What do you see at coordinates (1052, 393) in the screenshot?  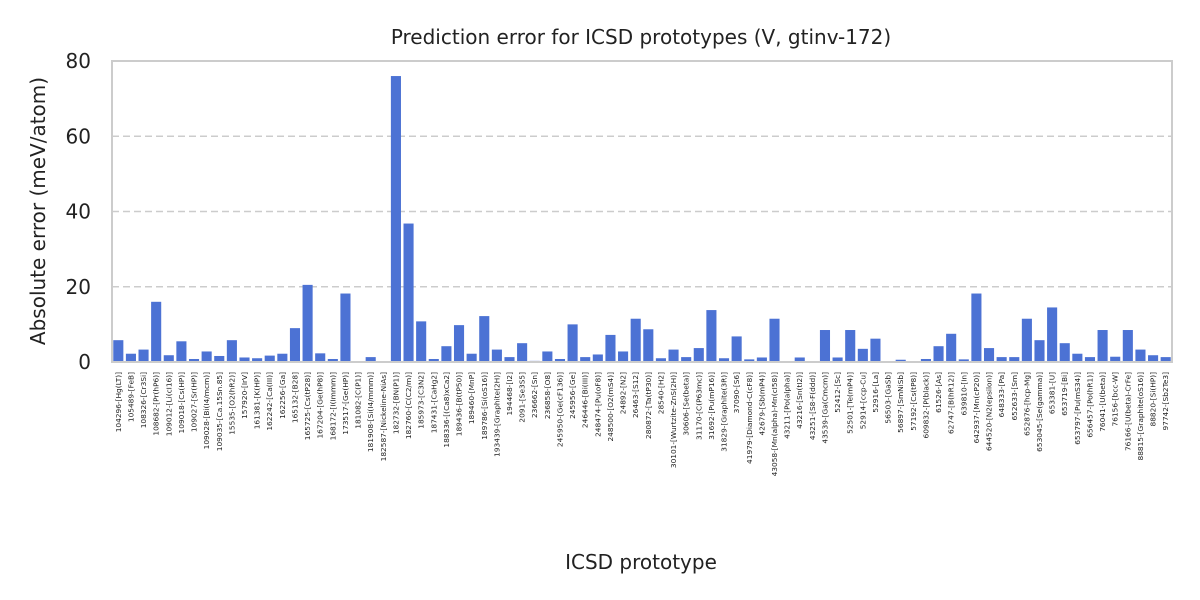 I see `x-tick-label: 653381-[U]` at bounding box center [1052, 393].